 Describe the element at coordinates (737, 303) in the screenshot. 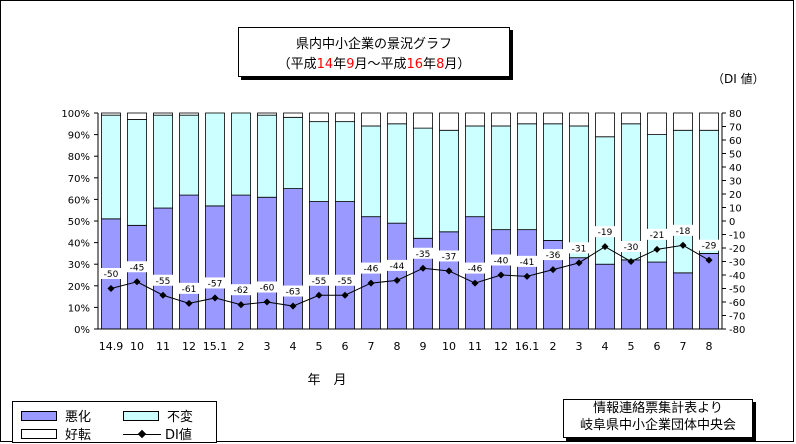

I see `right-tick-label: -60` at that location.